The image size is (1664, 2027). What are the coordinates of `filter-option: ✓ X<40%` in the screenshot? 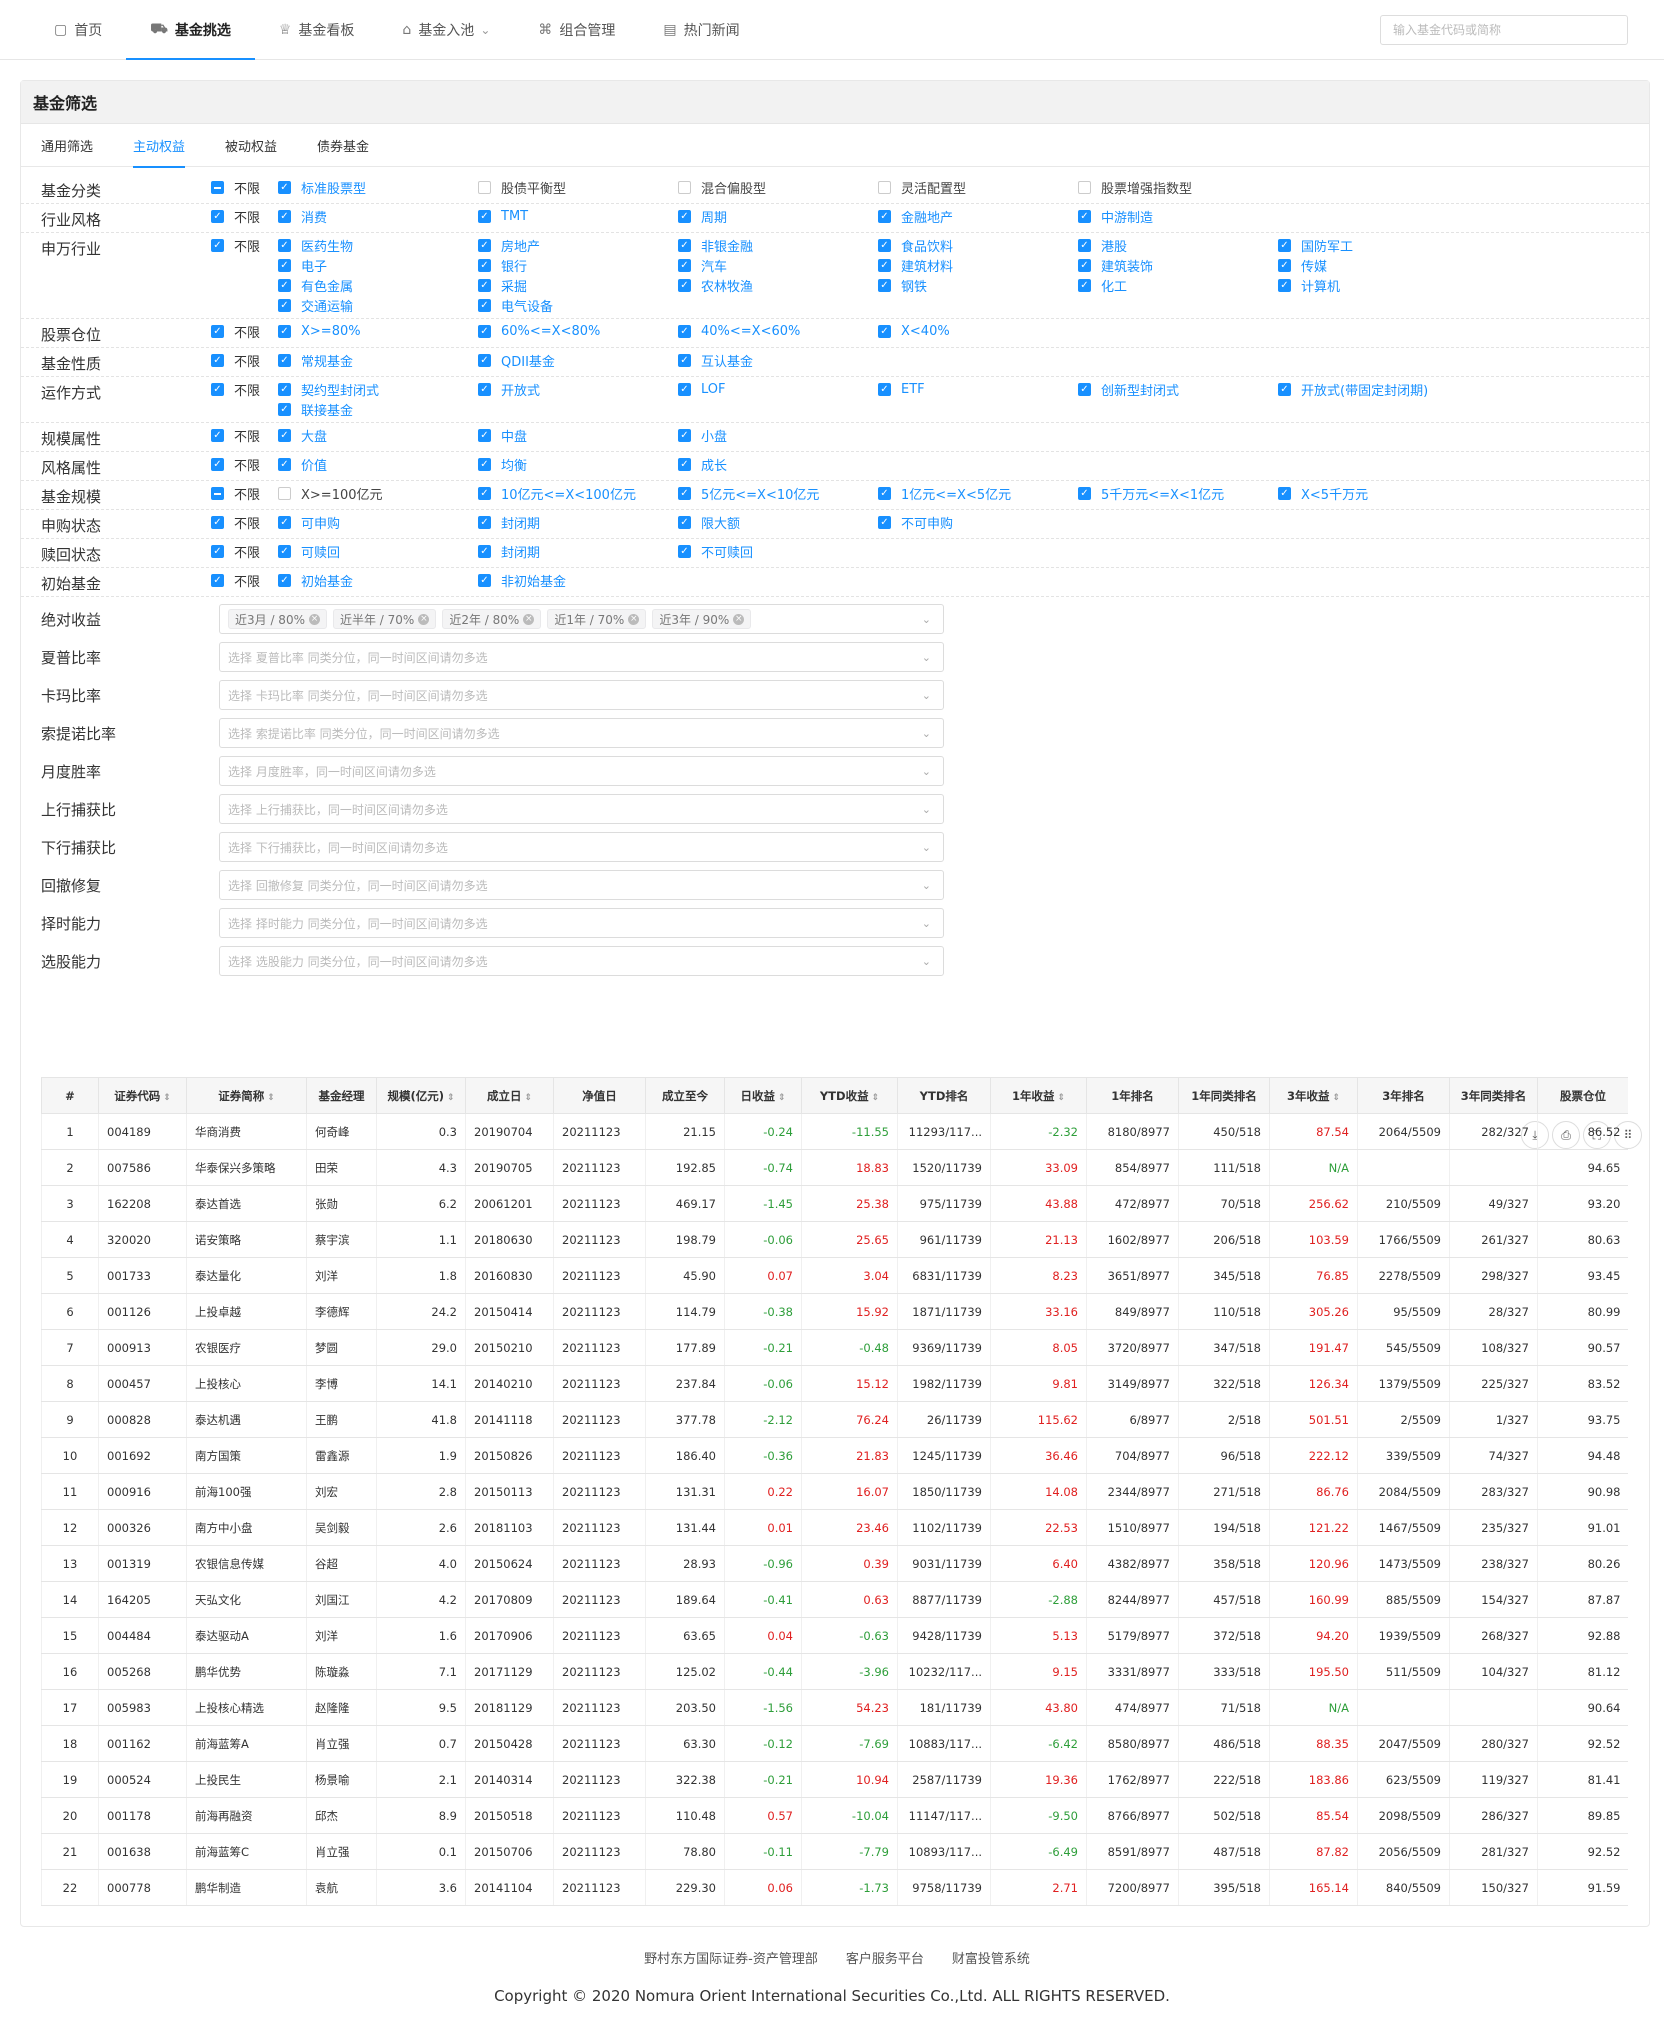 It's located at (978, 331).